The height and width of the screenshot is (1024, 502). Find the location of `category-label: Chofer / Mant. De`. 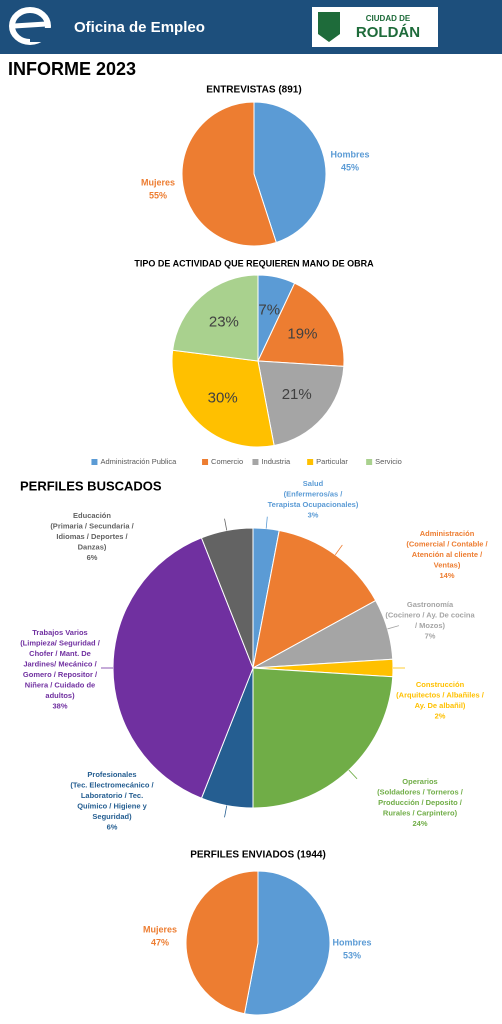

category-label: Chofer / Mant. De is located at coordinates (60, 653).